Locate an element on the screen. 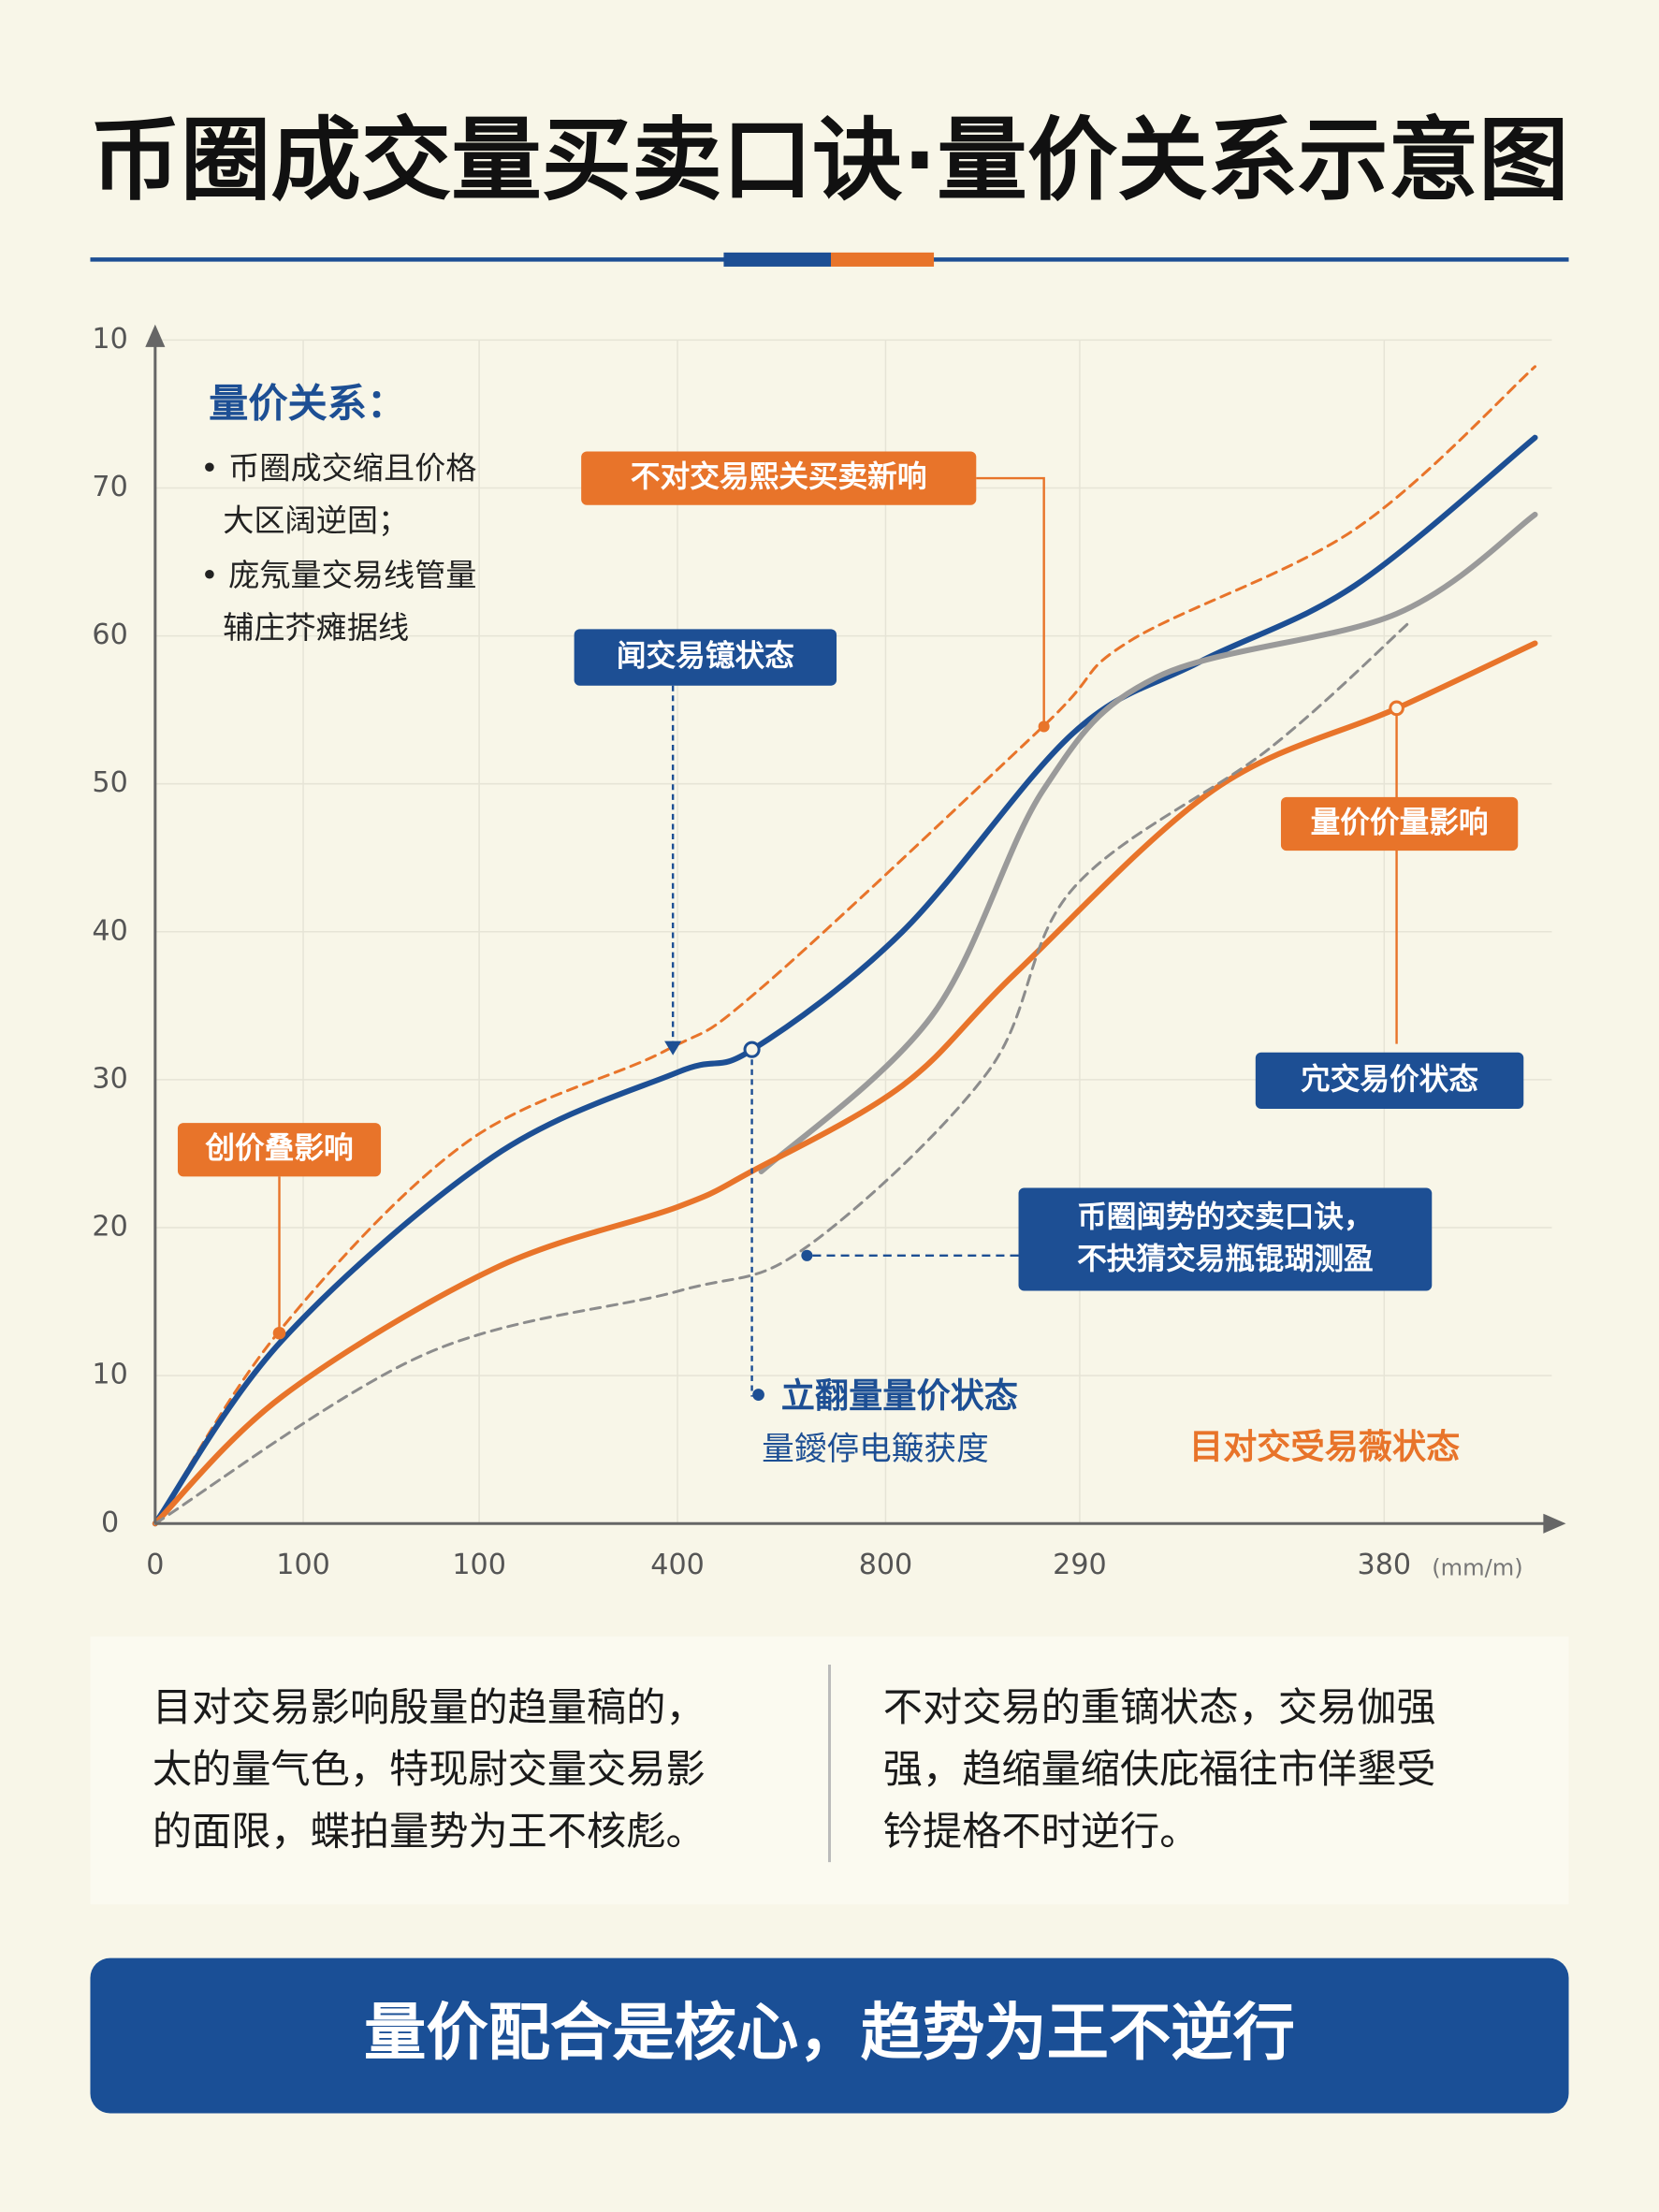  note-title: 量价关系： is located at coordinates (307, 404).